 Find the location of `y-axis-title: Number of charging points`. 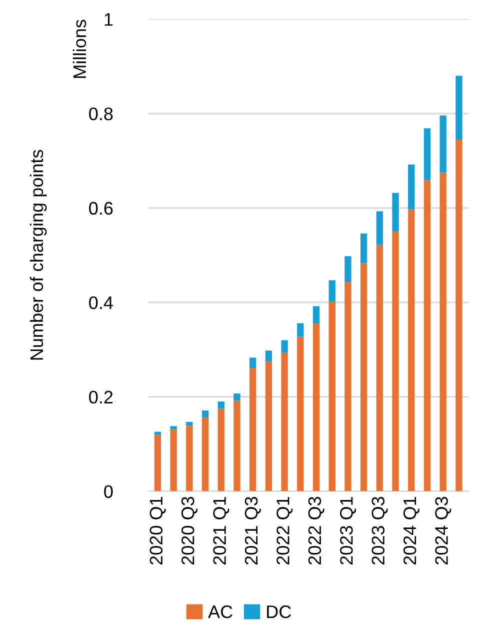

y-axis-title: Number of charging points is located at coordinates (38, 255).